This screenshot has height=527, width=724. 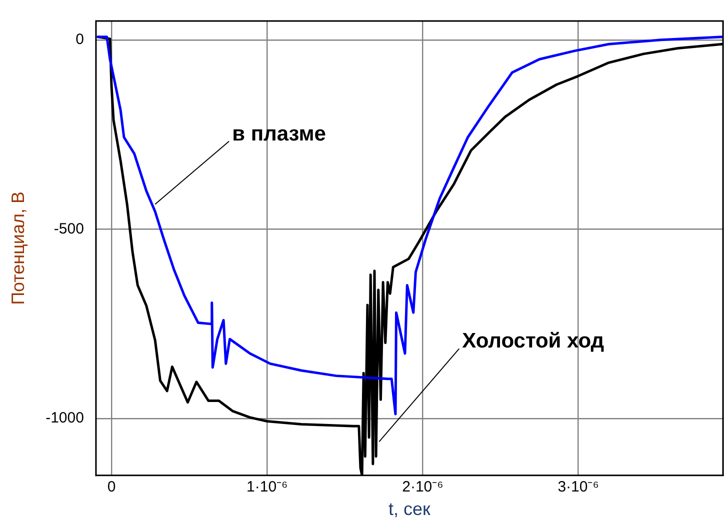 I want to click on x-tick-label: 2·10⁻⁶, so click(x=423, y=487).